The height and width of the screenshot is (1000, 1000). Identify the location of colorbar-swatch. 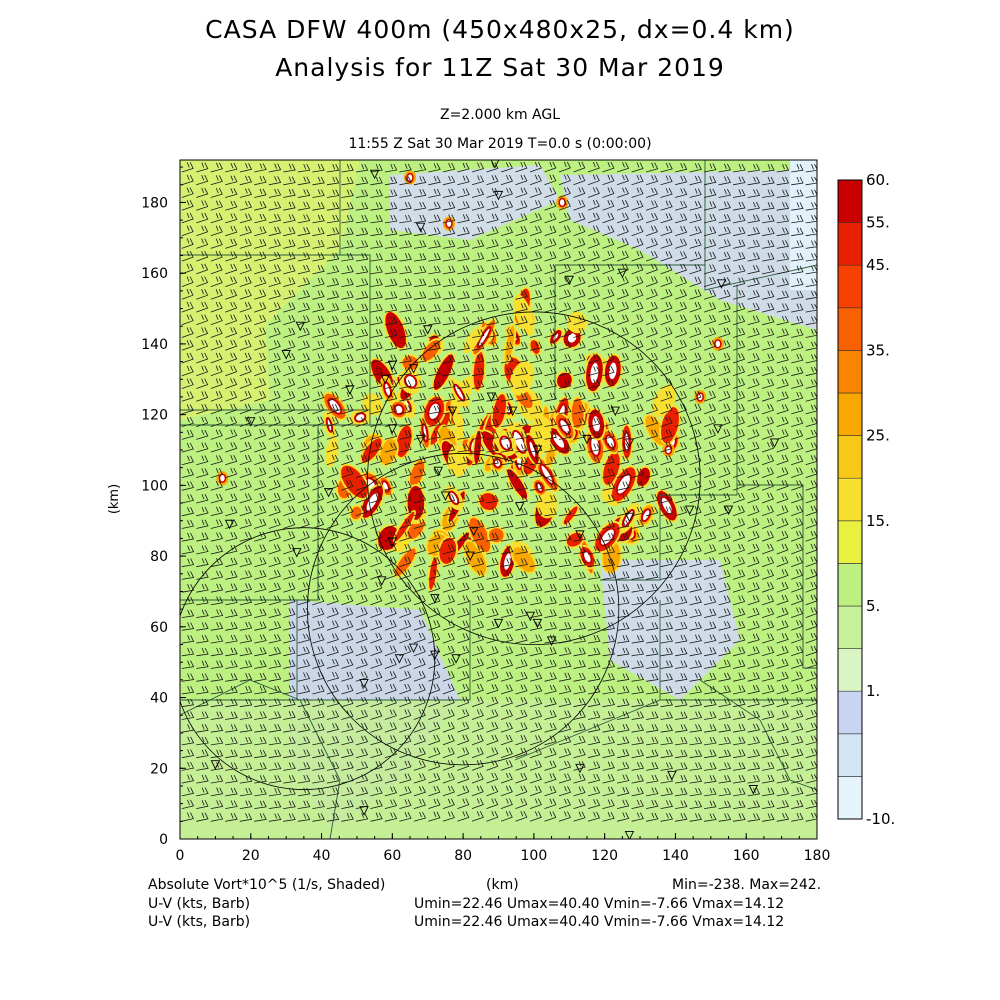
(850, 542).